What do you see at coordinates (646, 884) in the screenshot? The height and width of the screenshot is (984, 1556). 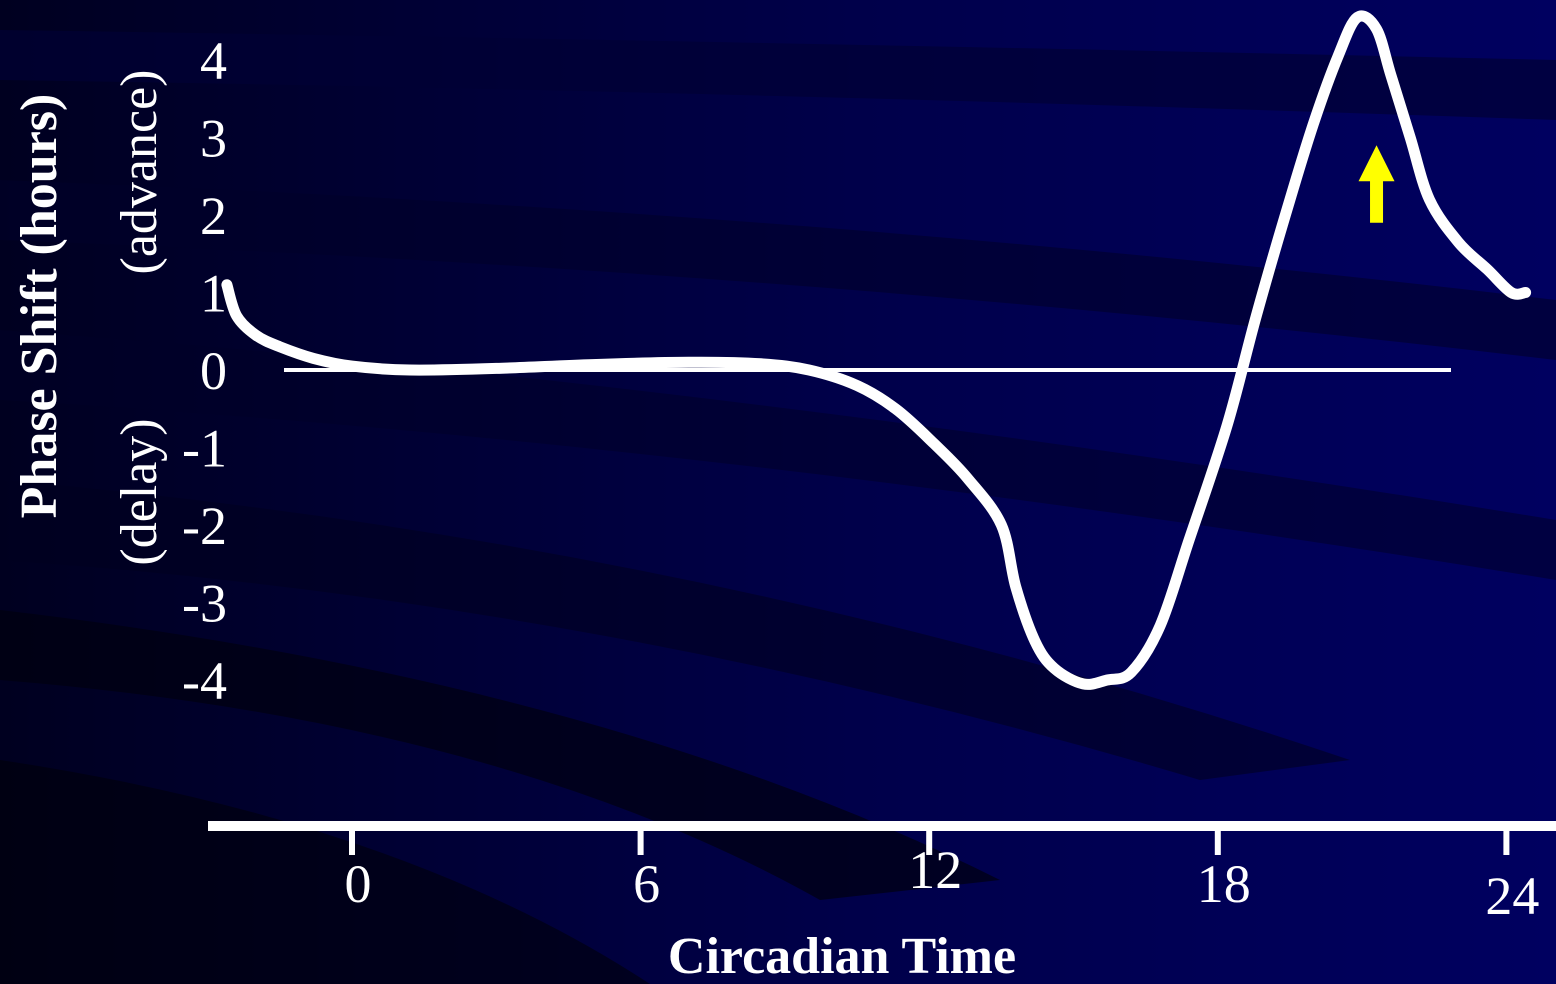 I see `x-tick-label: 6` at bounding box center [646, 884].